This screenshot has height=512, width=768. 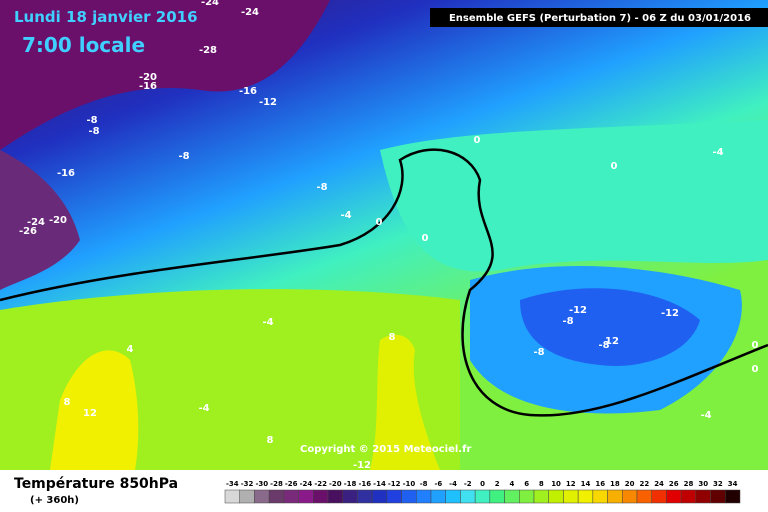 What do you see at coordinates (659, 484) in the screenshot?
I see `scale-label: 24` at bounding box center [659, 484].